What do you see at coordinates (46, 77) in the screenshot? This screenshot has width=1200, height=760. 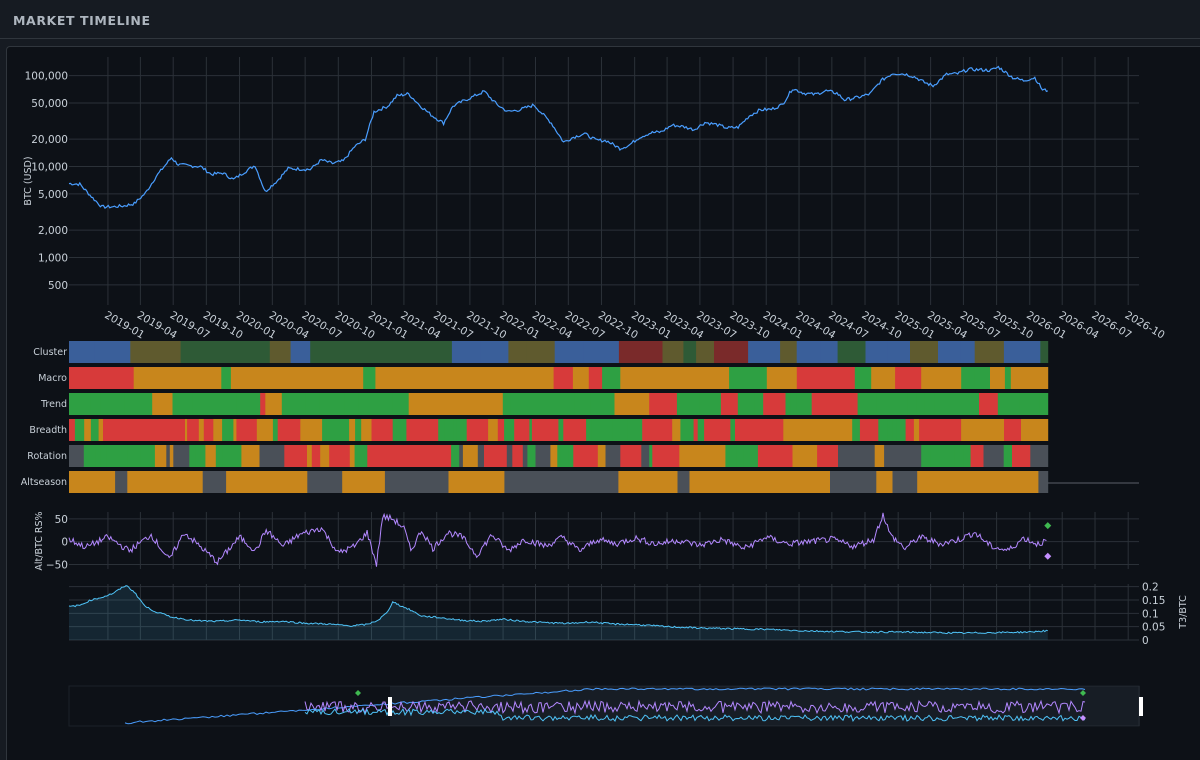 I see `y-tick-label: 100,000` at bounding box center [46, 77].